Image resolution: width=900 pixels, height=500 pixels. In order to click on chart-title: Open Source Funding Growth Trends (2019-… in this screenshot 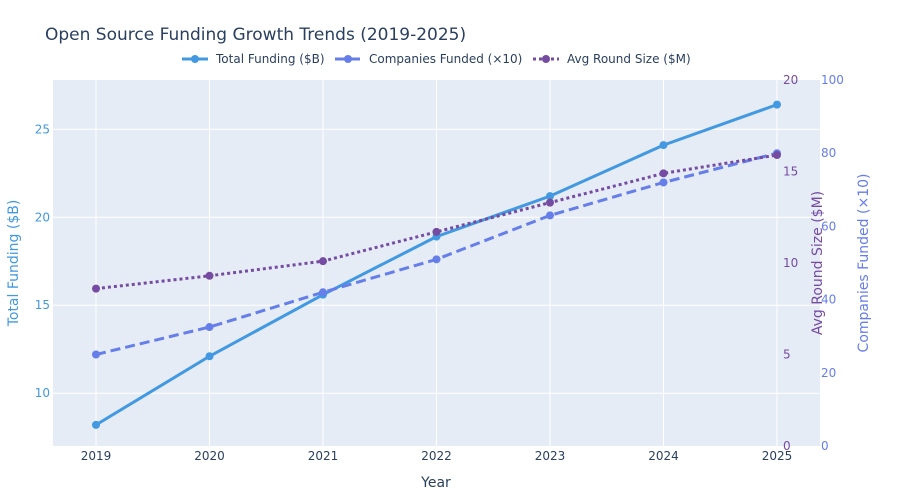, I will do `click(255, 35)`.